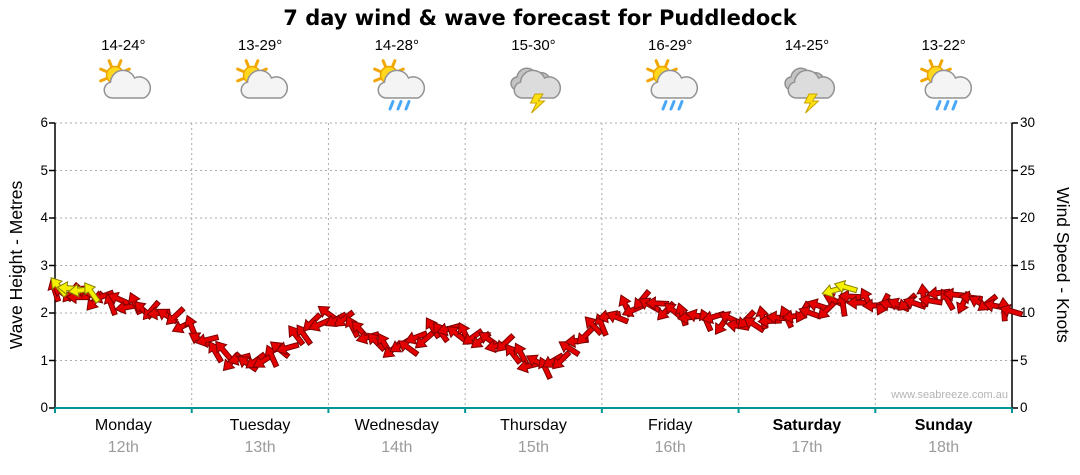 Image resolution: width=1080 pixels, height=475 pixels. I want to click on wind-speed-tick-30: 30, so click(1028, 122).